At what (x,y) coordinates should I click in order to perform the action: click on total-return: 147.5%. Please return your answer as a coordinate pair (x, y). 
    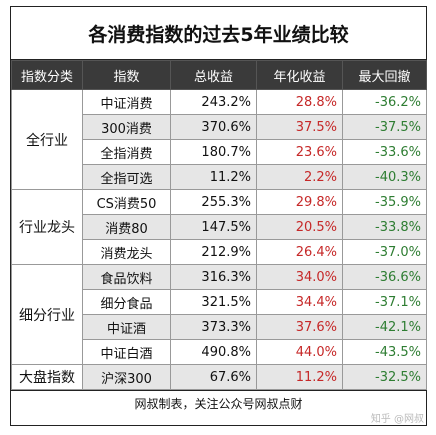
    Looking at the image, I should click on (213, 227).